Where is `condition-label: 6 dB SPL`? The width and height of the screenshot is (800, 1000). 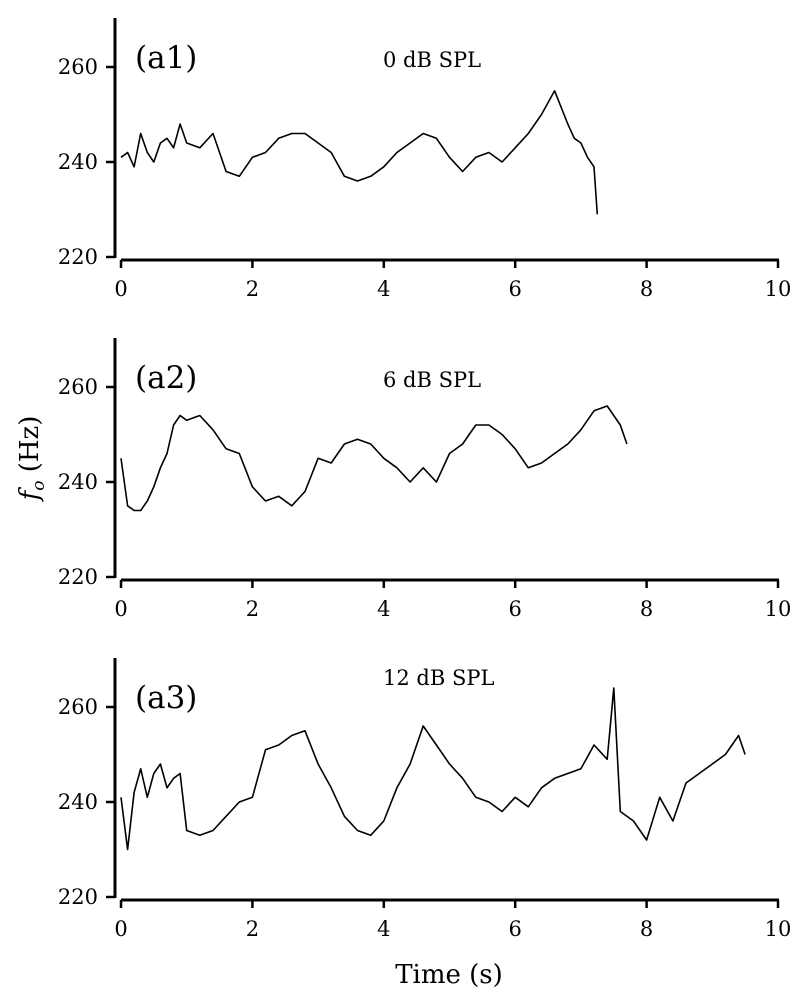 condition-label: 6 dB SPL is located at coordinates (432, 380).